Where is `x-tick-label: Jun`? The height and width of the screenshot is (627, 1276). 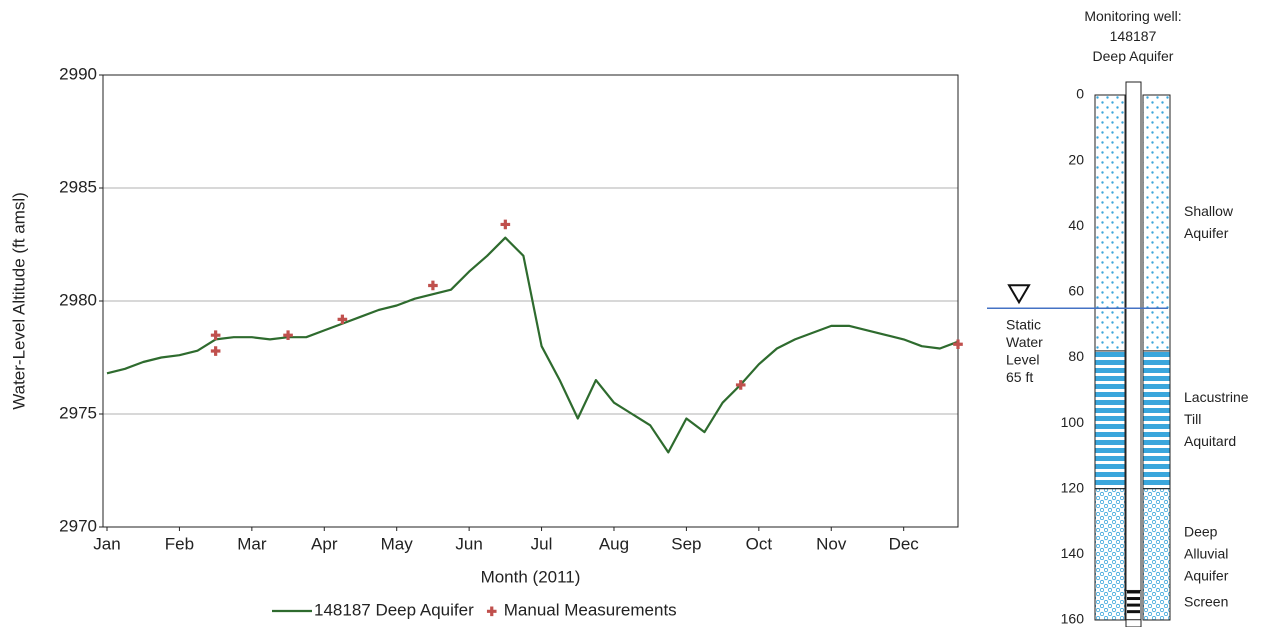 x-tick-label: Jun is located at coordinates (468, 543).